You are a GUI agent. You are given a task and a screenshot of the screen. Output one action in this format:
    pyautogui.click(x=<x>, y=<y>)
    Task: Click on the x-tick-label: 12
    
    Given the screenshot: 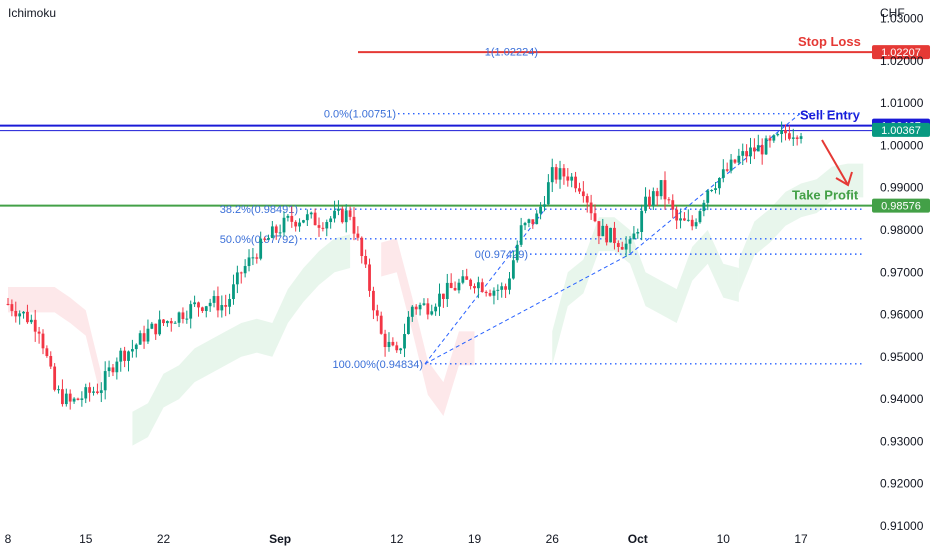 What is the action you would take?
    pyautogui.click(x=397, y=539)
    